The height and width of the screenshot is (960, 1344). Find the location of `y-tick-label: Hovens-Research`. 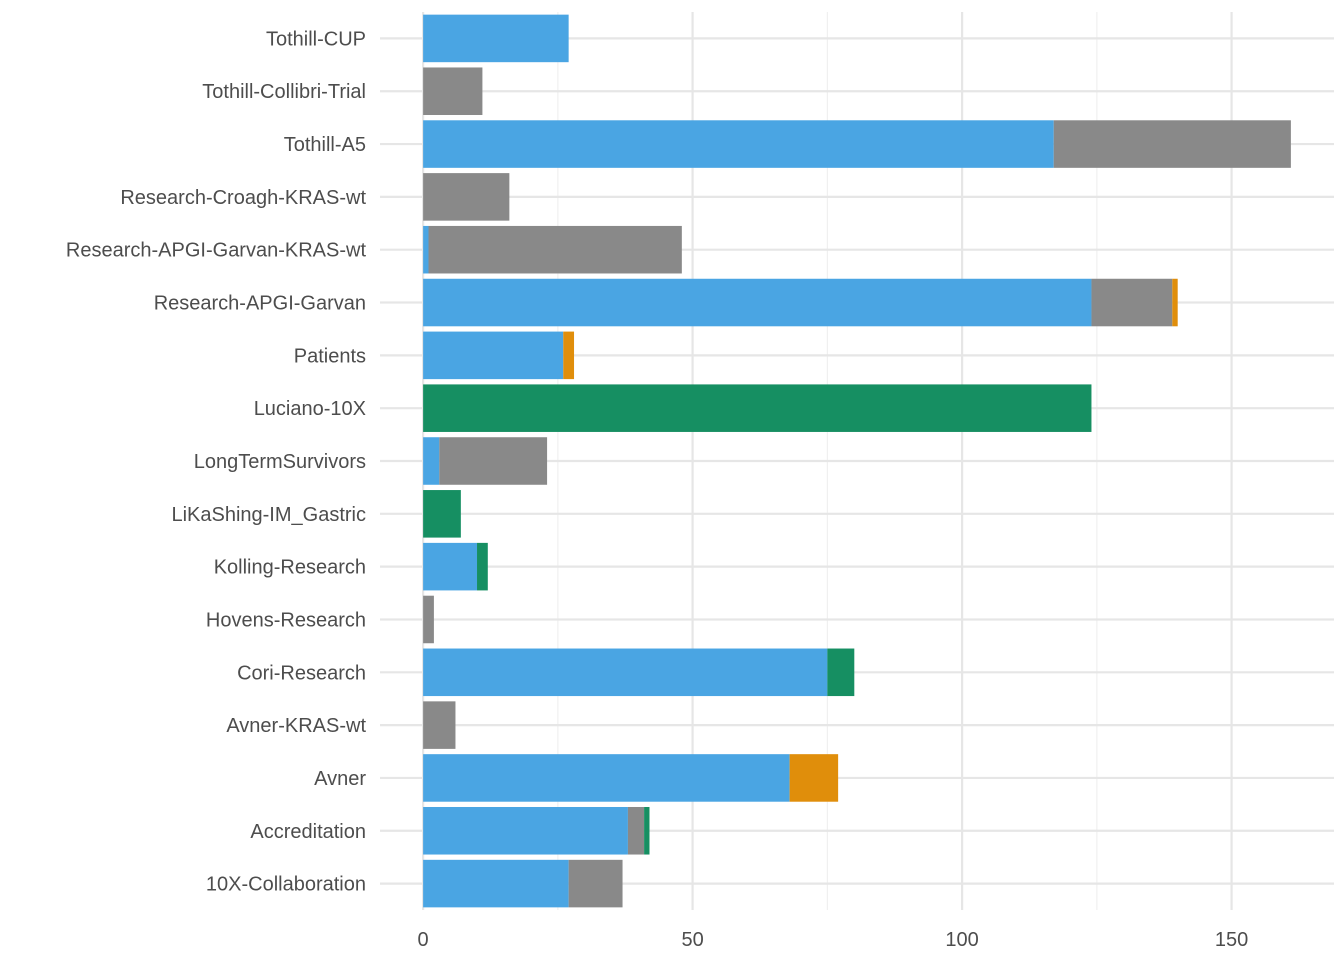

y-tick-label: Hovens-Research is located at coordinates (286, 620).